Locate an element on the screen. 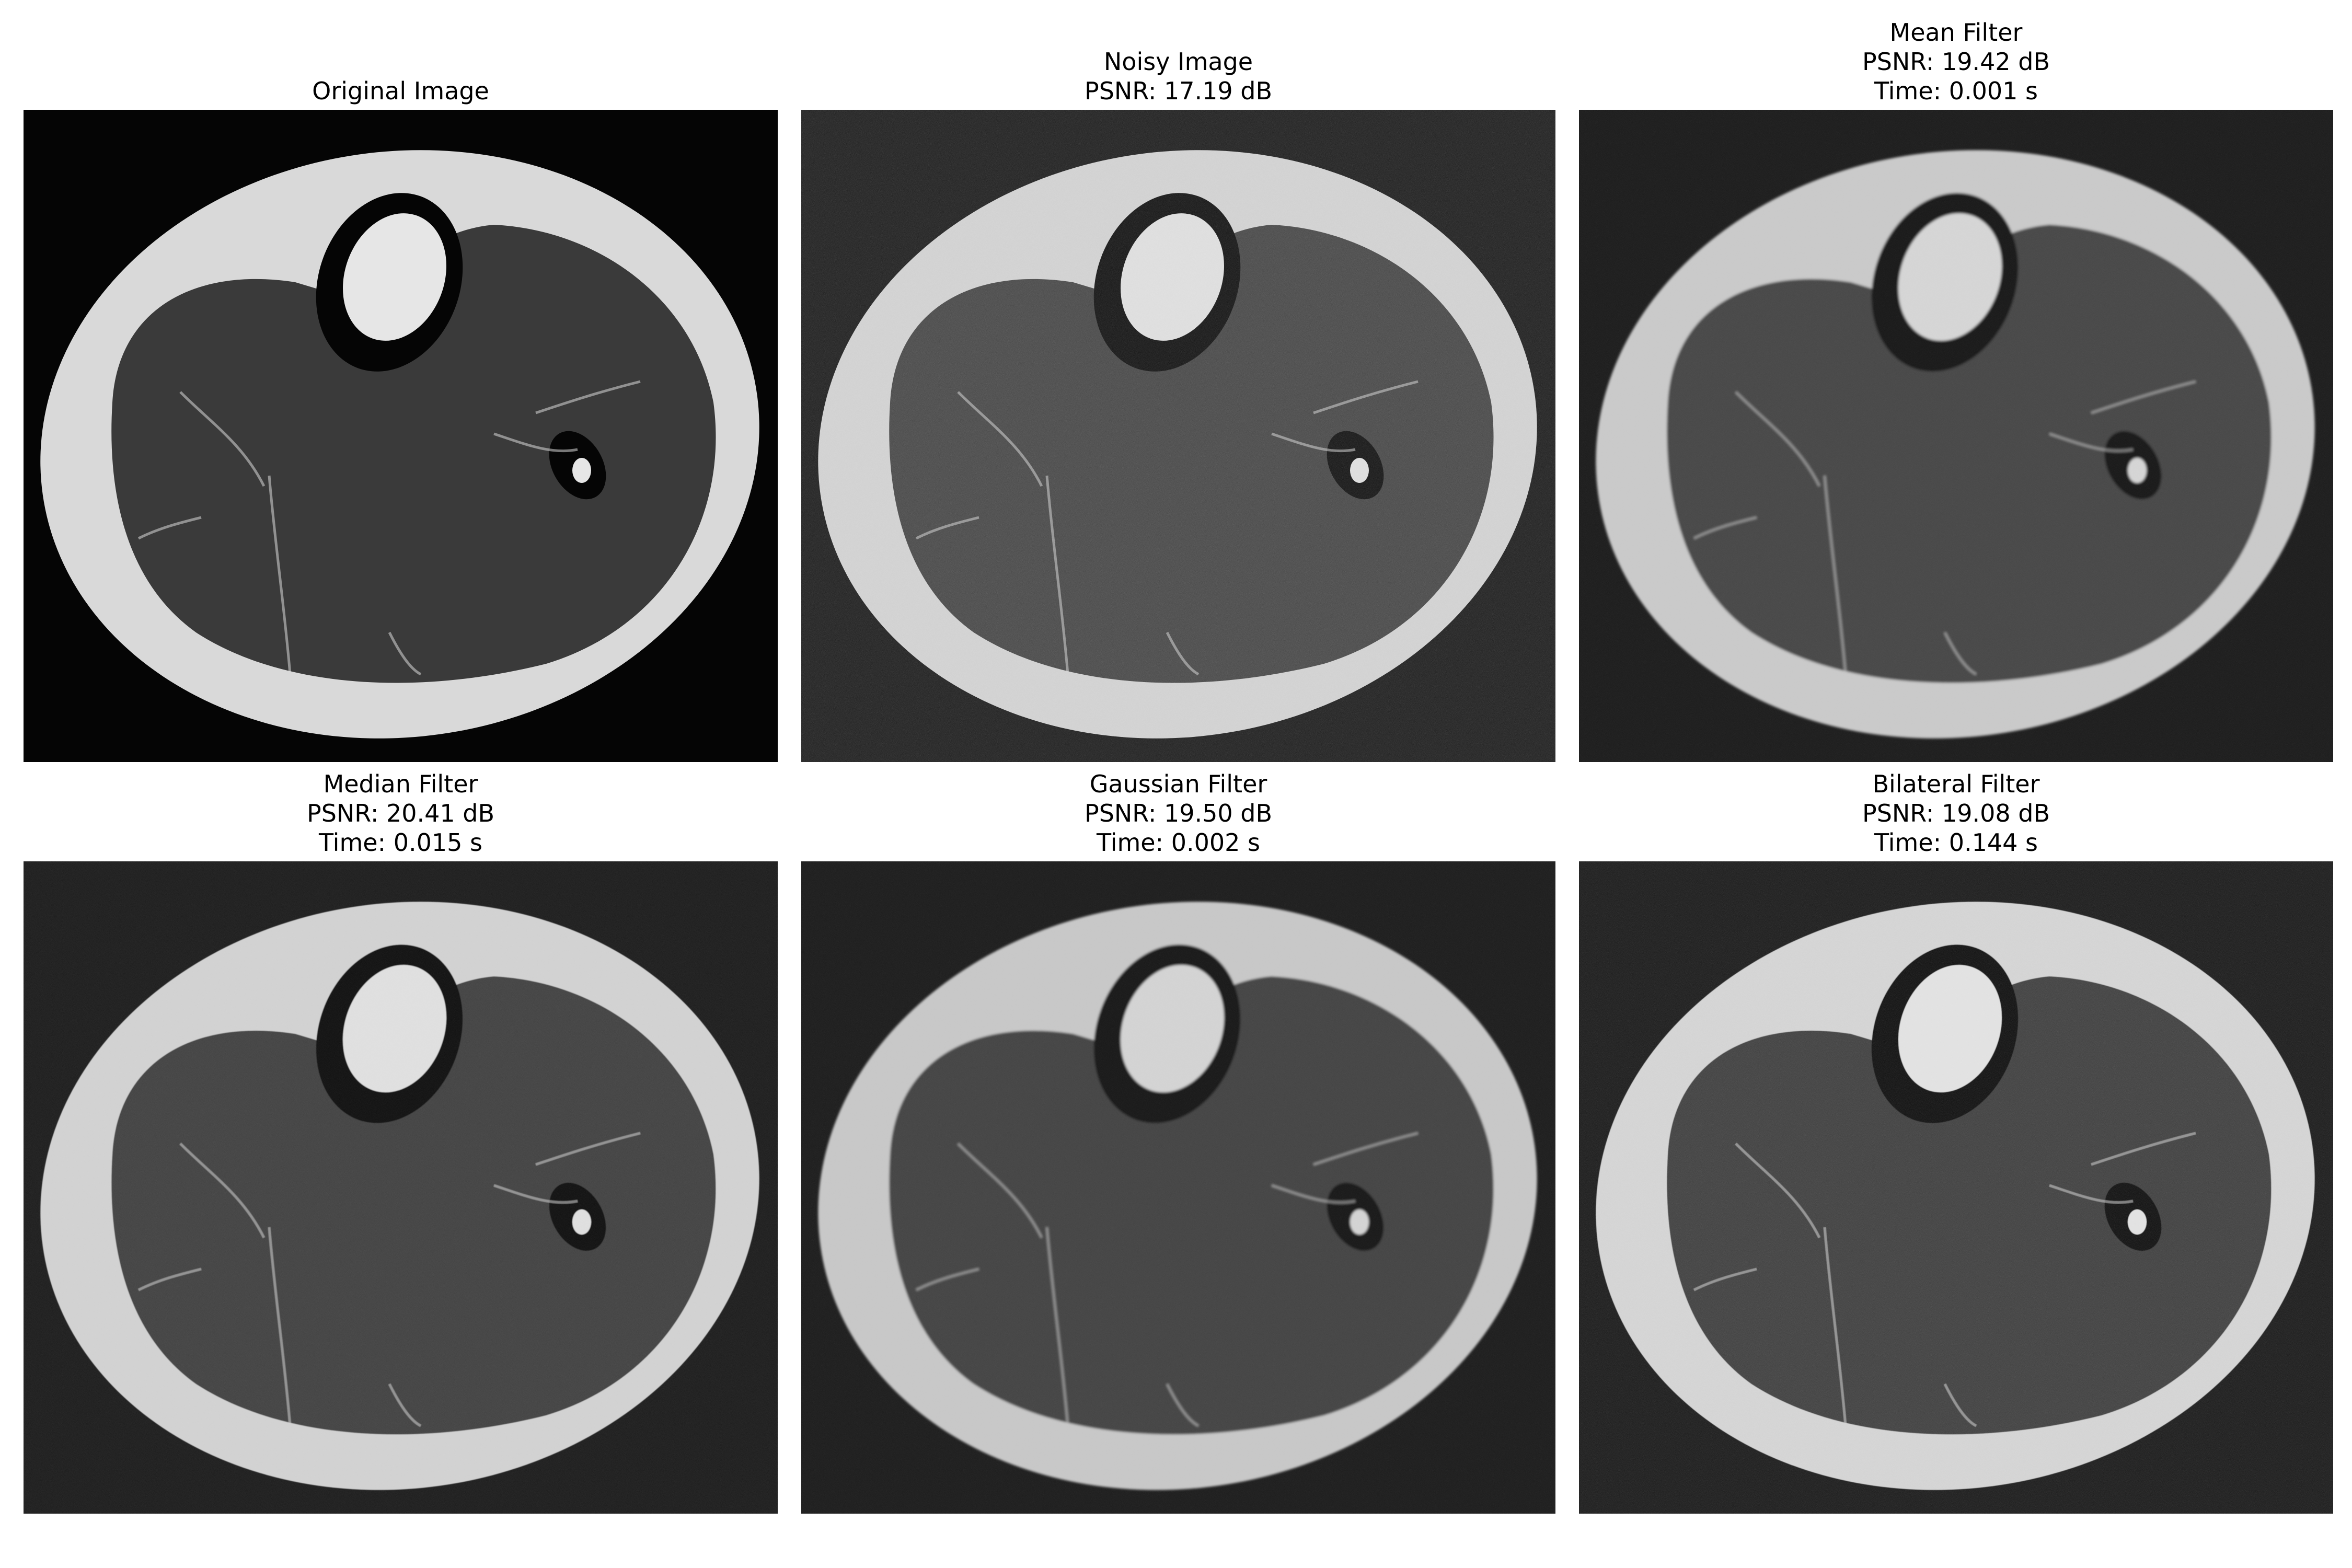  panel-metric-text: Time: 0.002 s is located at coordinates (1178, 842).